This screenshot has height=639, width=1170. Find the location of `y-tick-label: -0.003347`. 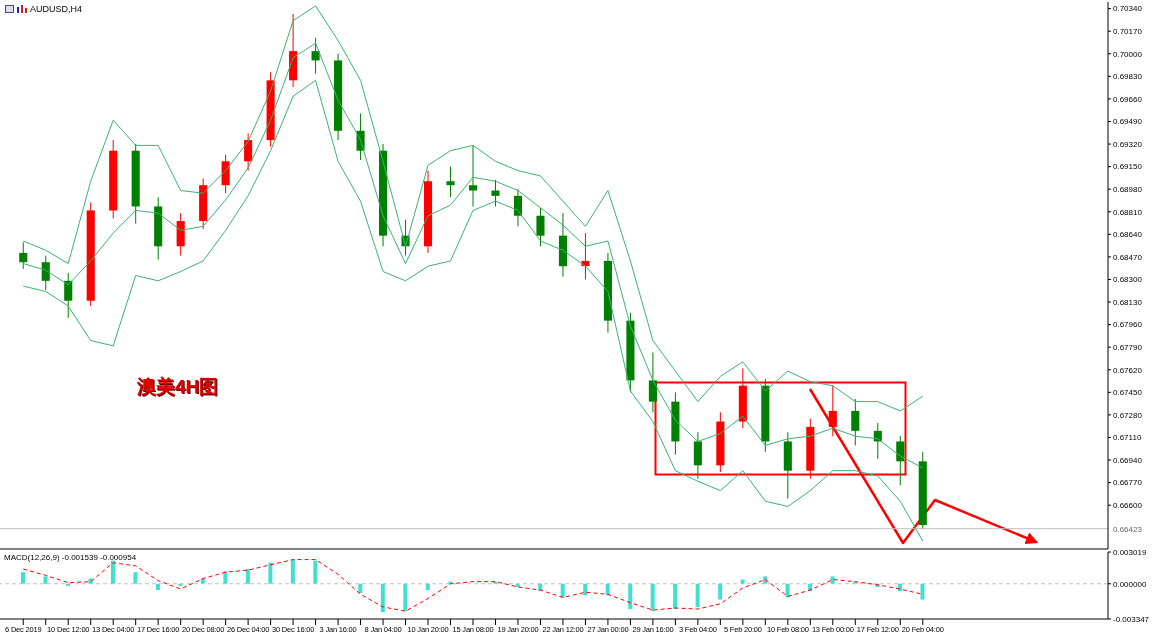

y-tick-label: -0.003347 is located at coordinates (1131, 619).